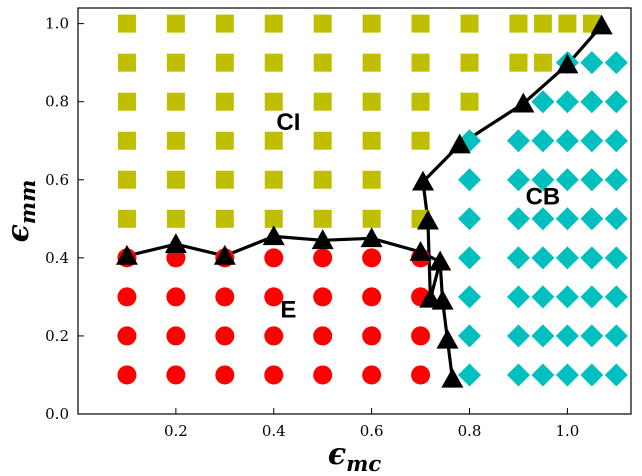 The image size is (642, 476). What do you see at coordinates (470, 431) in the screenshot?
I see `x-tick-label: 0.8` at bounding box center [470, 431].